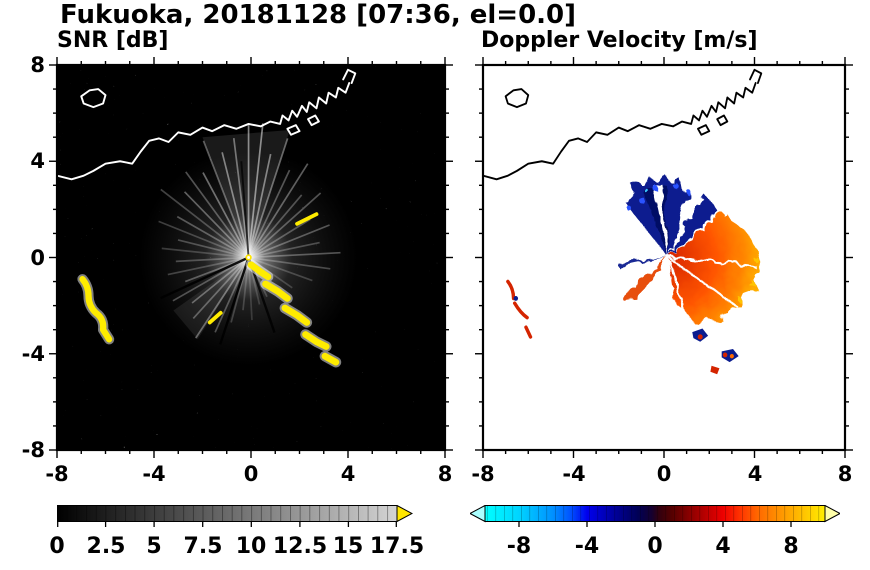  What do you see at coordinates (348, 474) in the screenshot?
I see `snr-x-tick-label: 4` at bounding box center [348, 474].